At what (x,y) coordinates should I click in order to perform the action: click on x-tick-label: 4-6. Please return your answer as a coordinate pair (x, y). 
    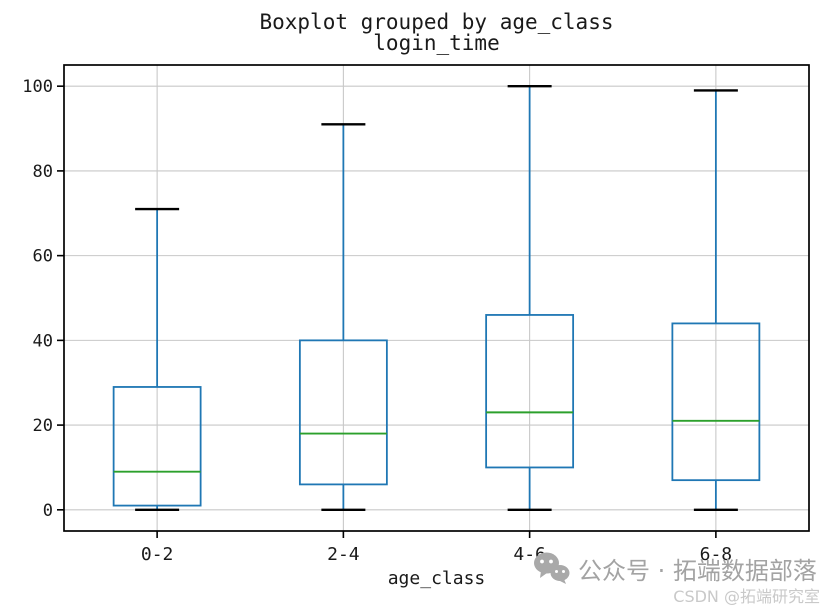
    Looking at the image, I should click on (529, 554).